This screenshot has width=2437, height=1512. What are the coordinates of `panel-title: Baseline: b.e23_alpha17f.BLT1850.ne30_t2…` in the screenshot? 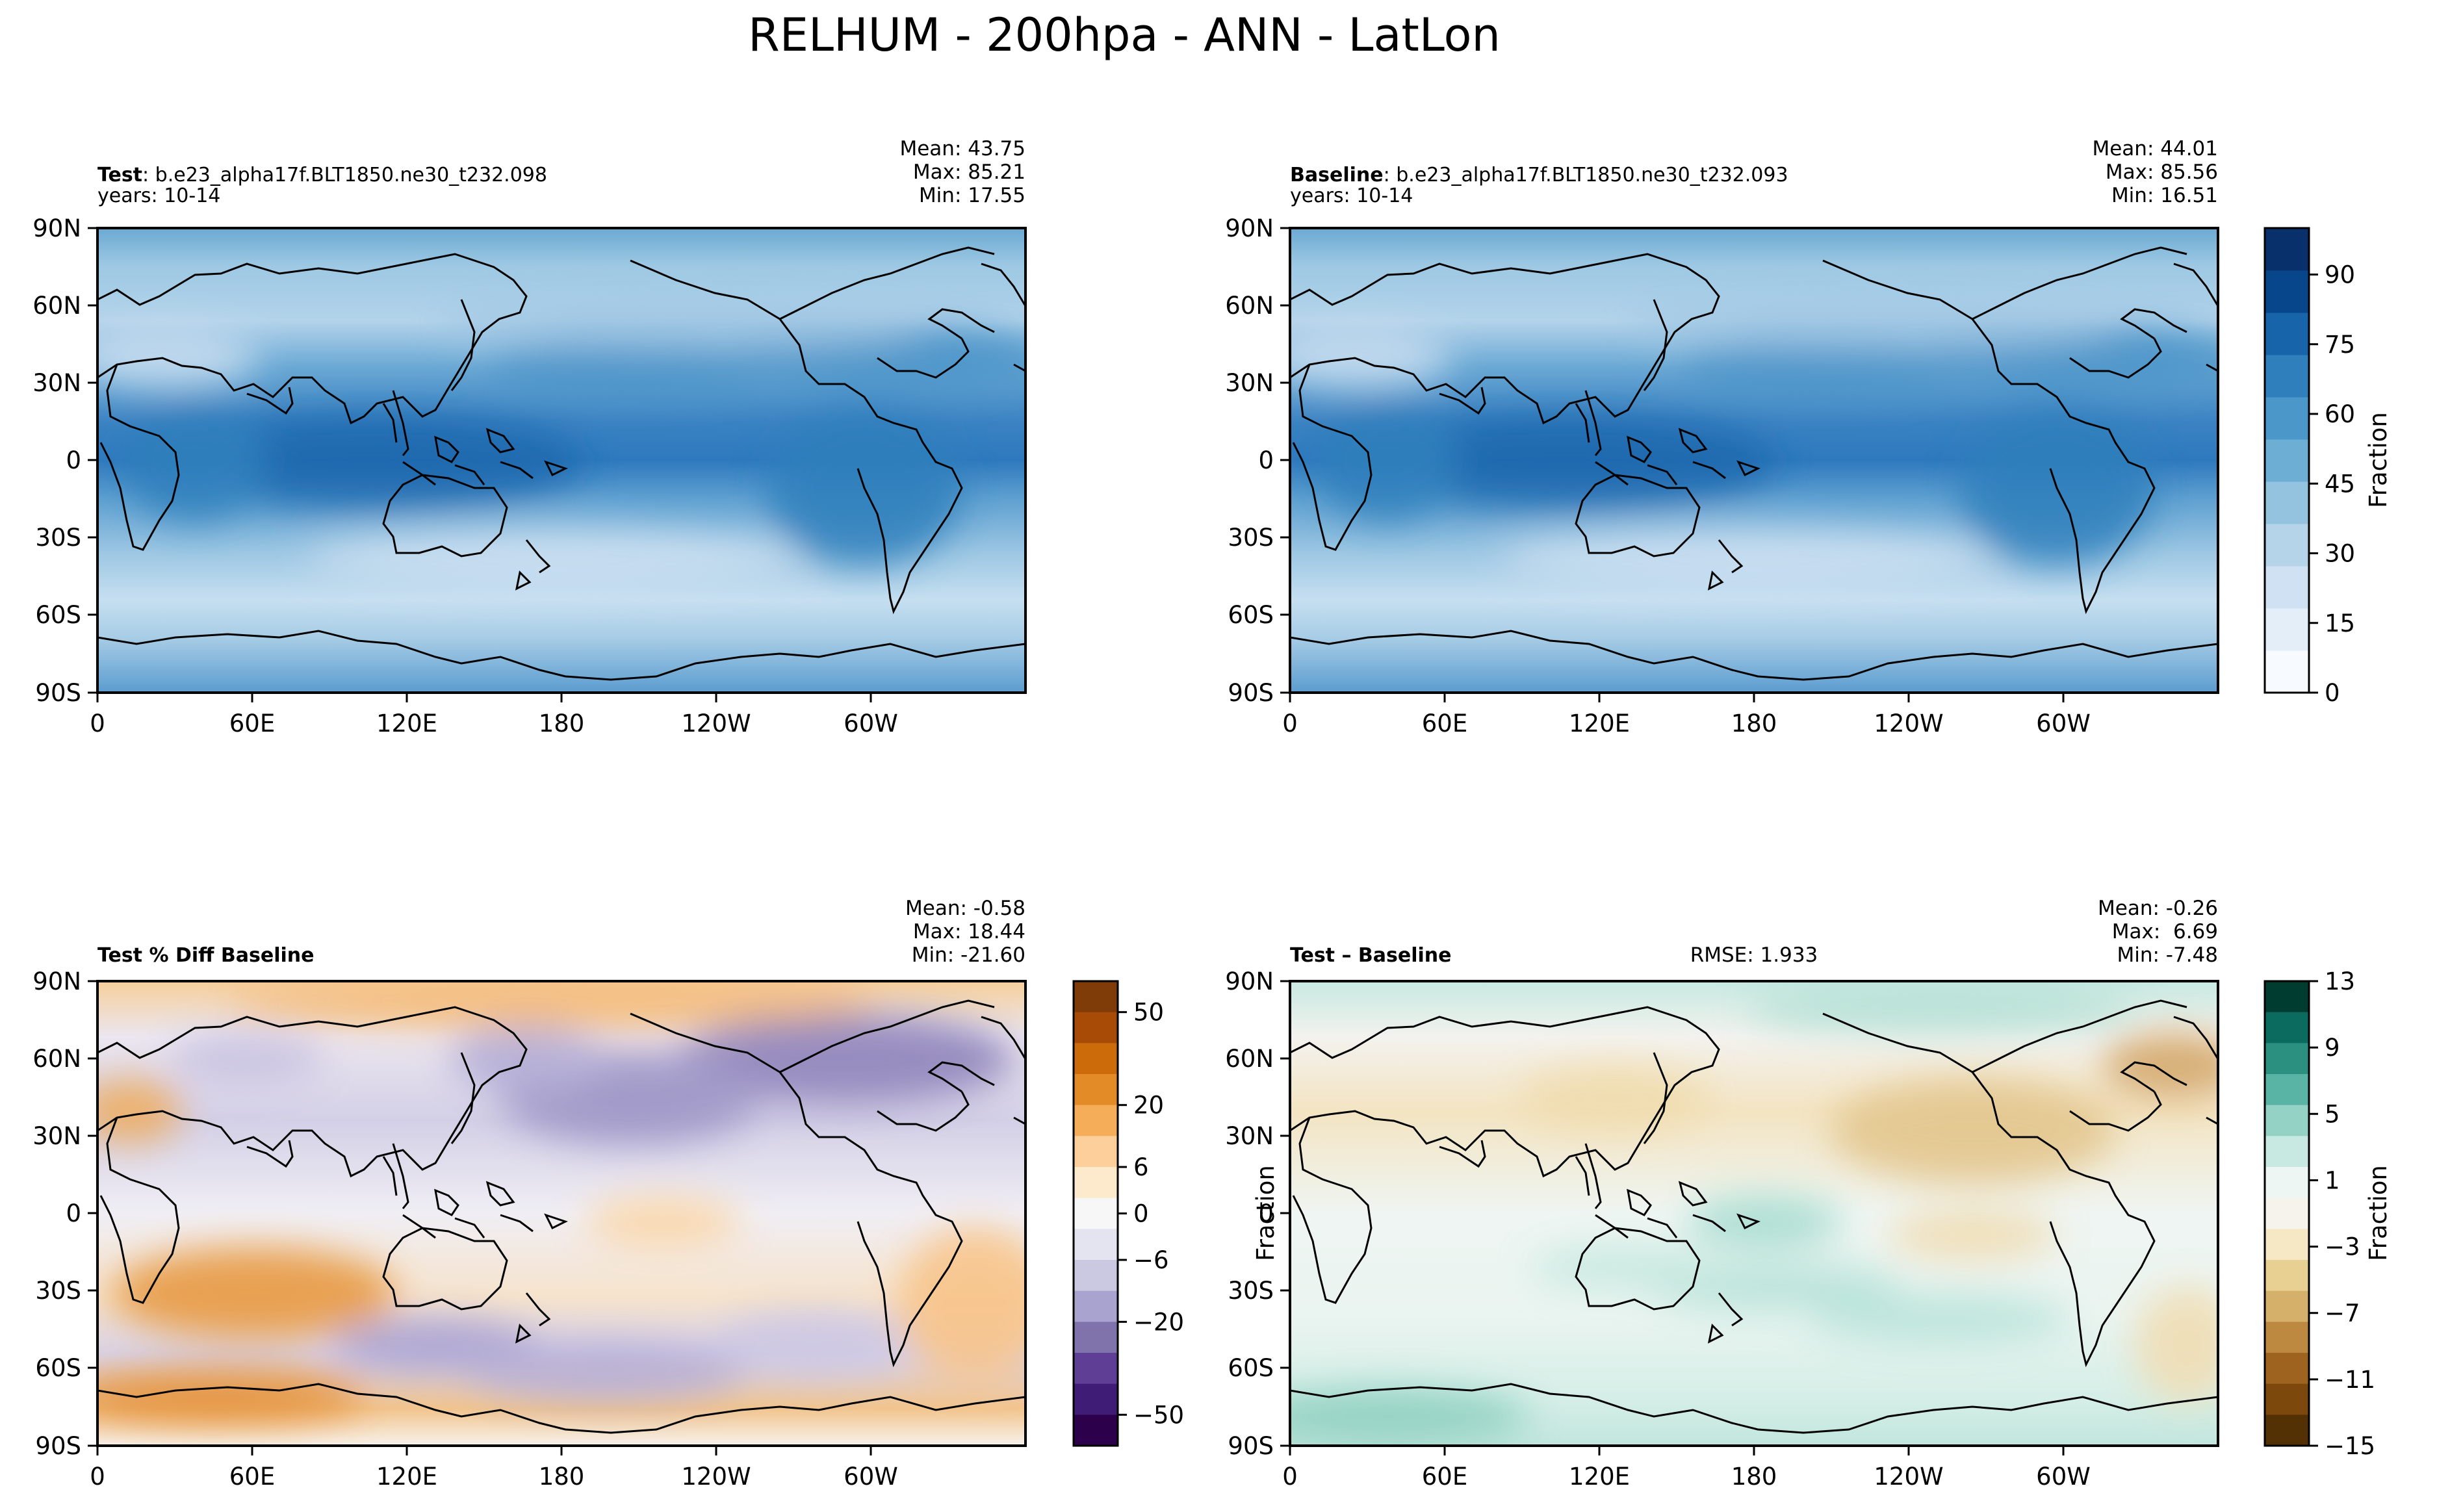 It's located at (1539, 175).